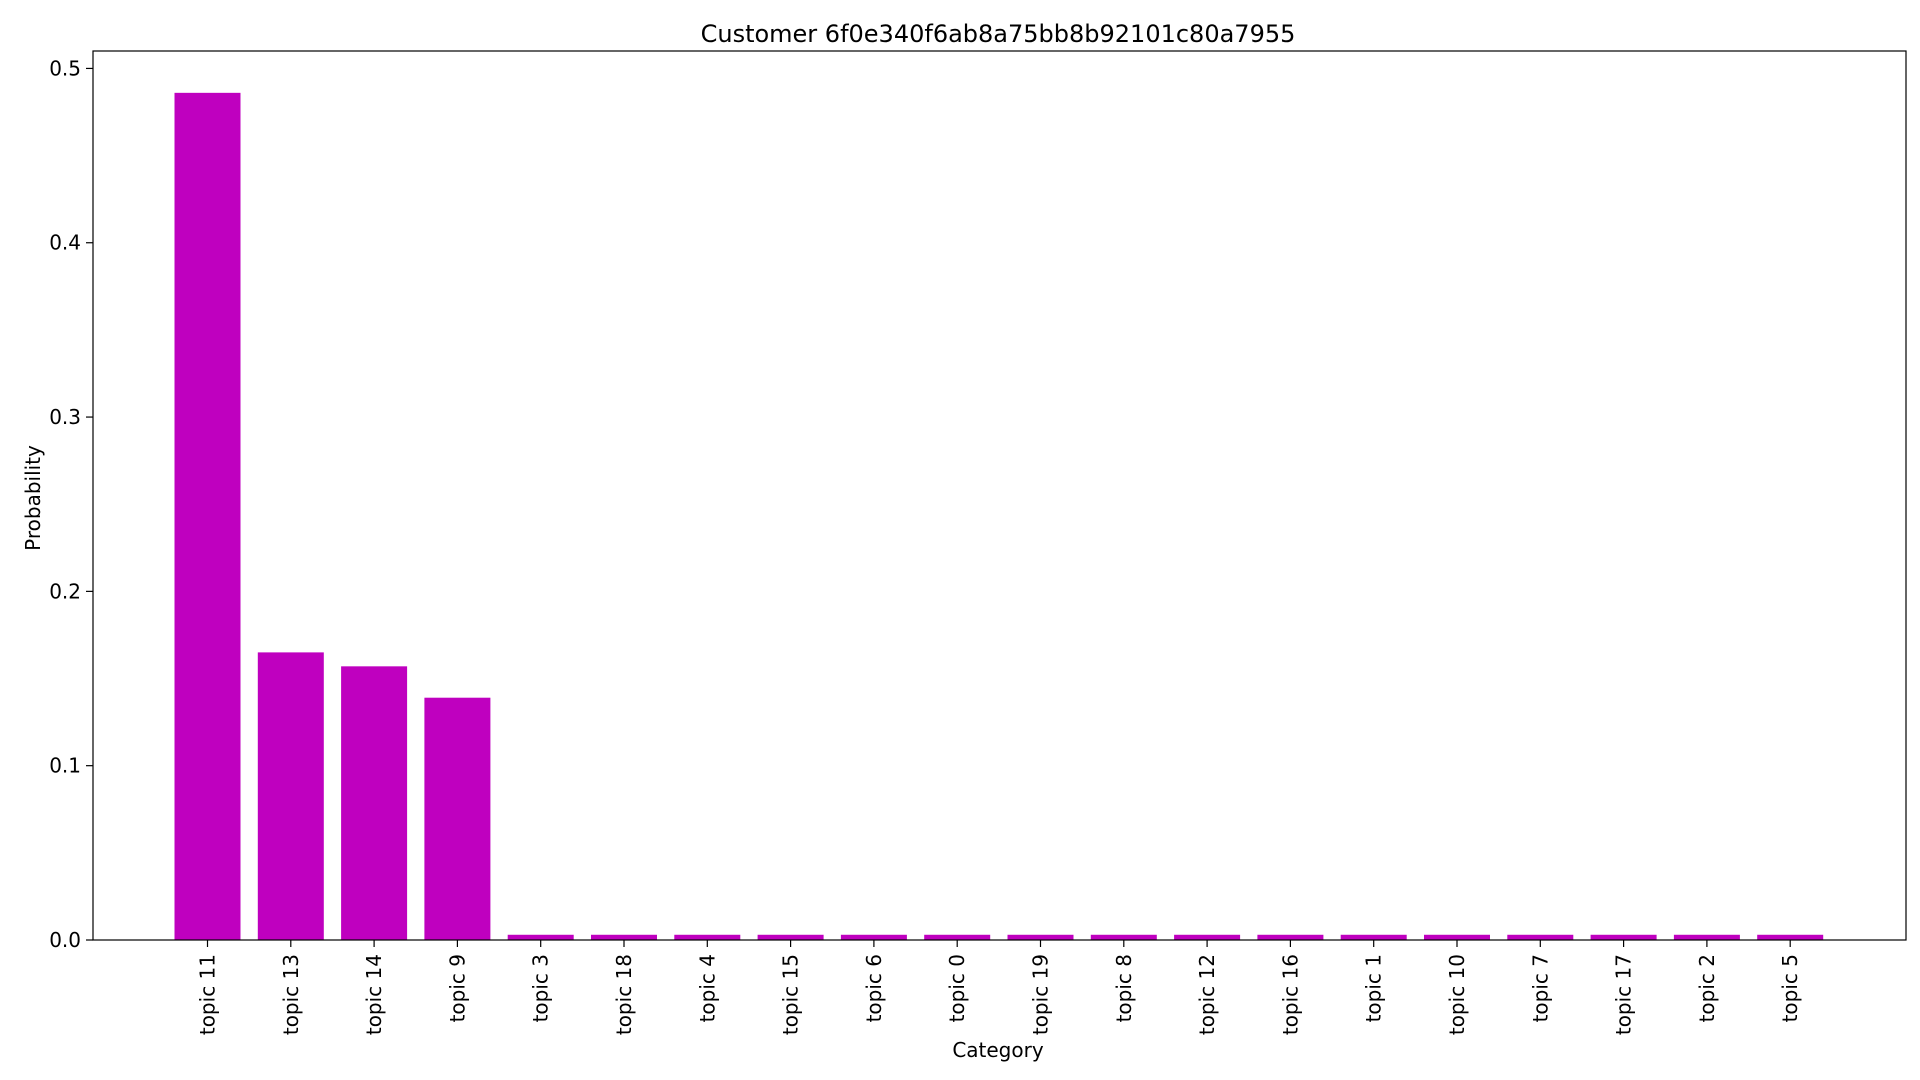 The height and width of the screenshot is (1080, 1920). I want to click on x-tick-label: topic 19, so click(1041, 994).